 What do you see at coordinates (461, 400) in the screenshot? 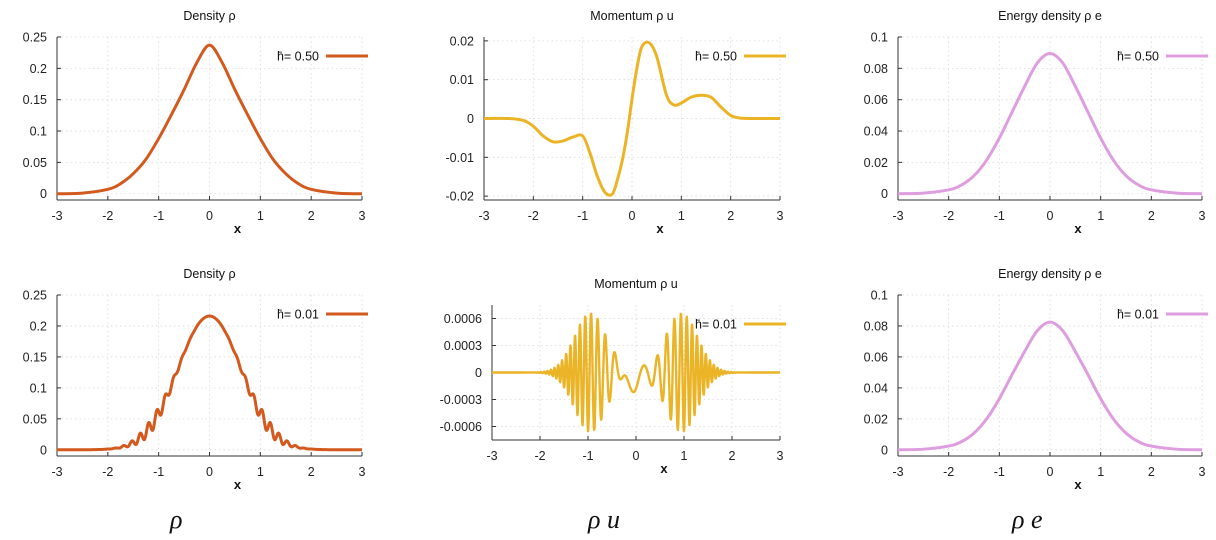
I see `y-tick-label: -0.0003` at bounding box center [461, 400].